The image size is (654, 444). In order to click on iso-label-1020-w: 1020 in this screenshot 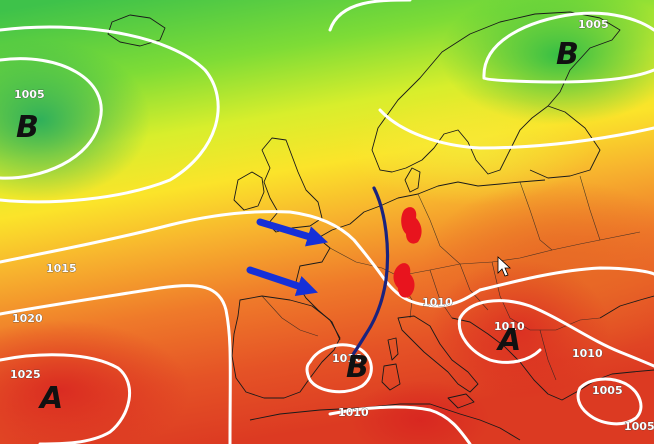, I will do `click(27, 318)`.